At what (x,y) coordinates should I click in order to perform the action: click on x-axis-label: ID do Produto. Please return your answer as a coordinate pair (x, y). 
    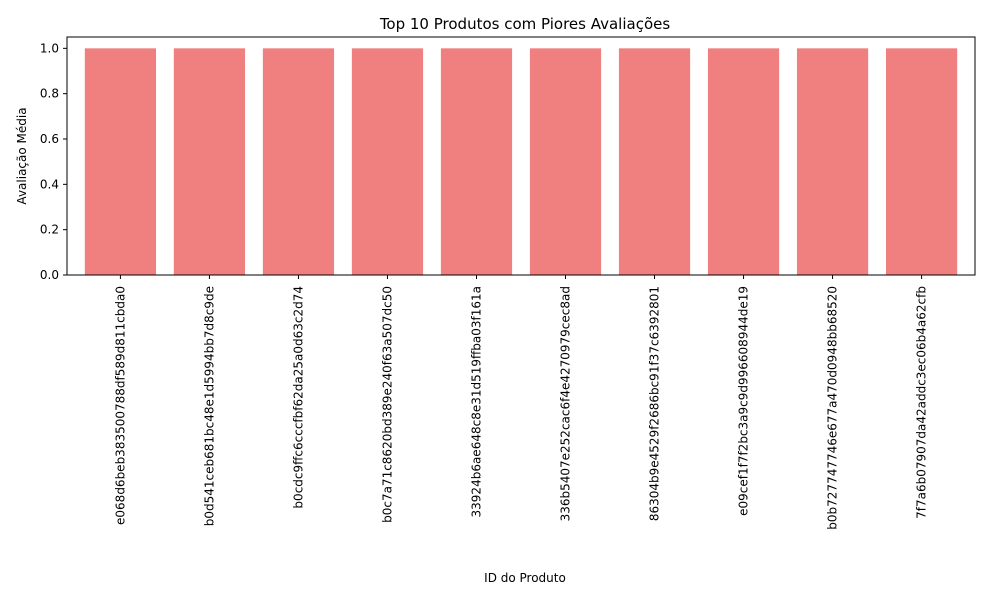
    Looking at the image, I should click on (525, 578).